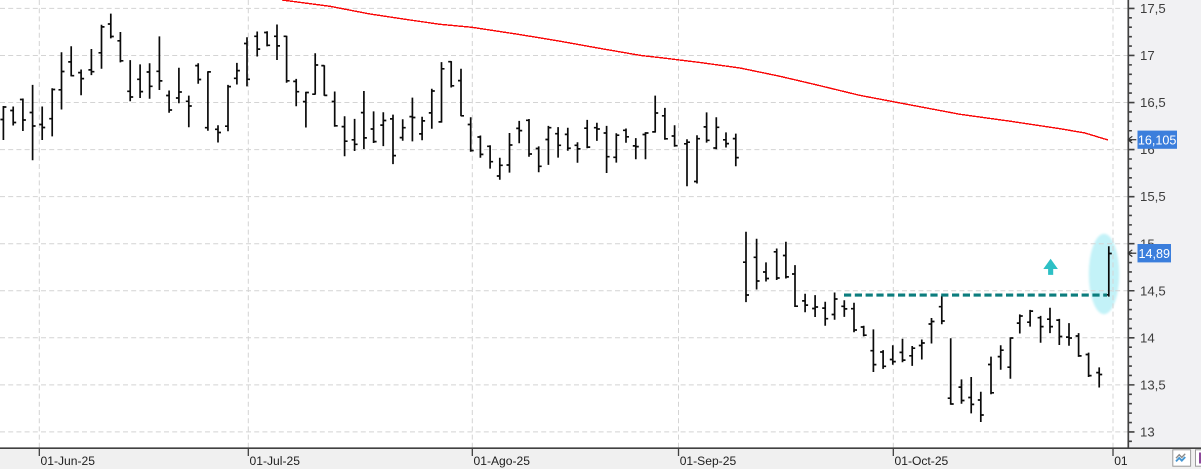 The image size is (1201, 474). What do you see at coordinates (1121, 461) in the screenshot?
I see `svg-text: 01` at bounding box center [1121, 461].